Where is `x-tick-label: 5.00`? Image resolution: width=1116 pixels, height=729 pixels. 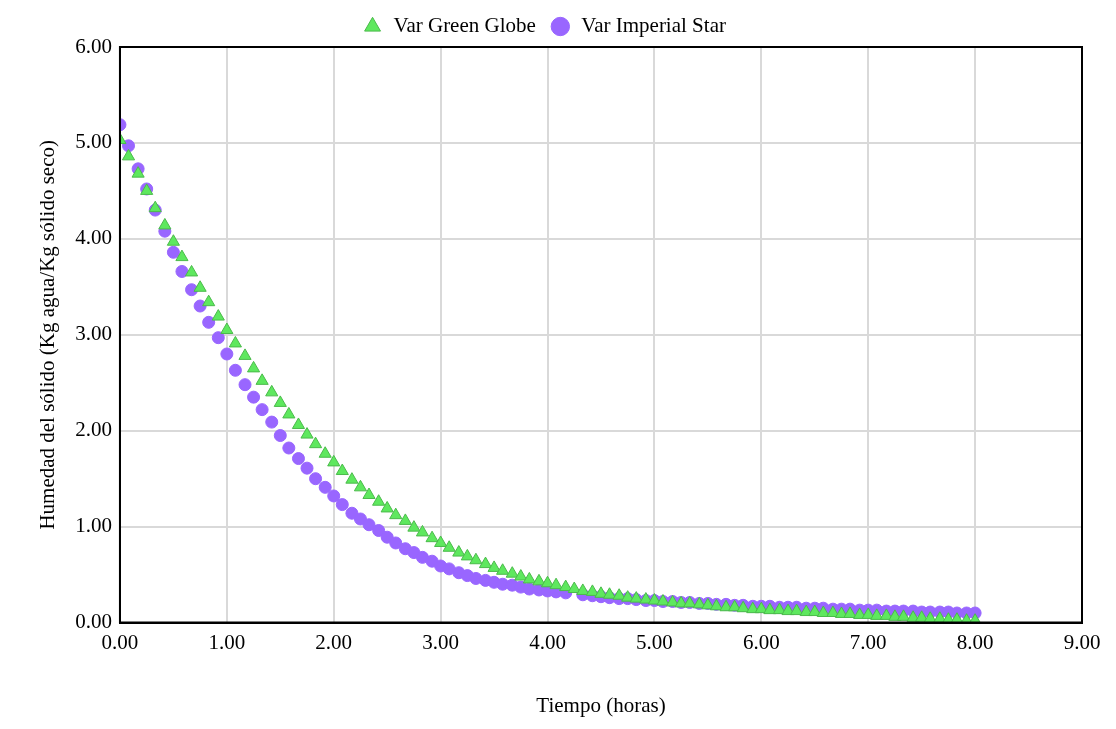
x-tick-label: 5.00 is located at coordinates (654, 641).